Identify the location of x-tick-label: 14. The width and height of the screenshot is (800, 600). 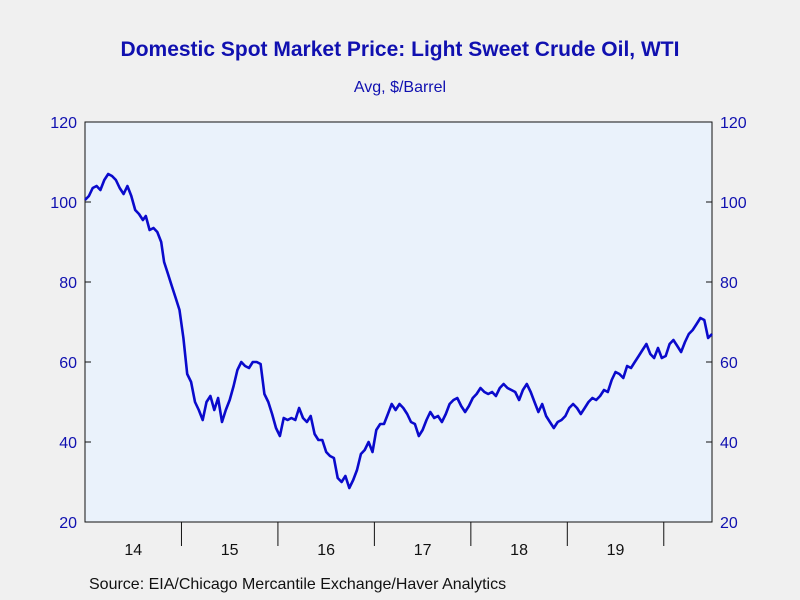
(133, 550).